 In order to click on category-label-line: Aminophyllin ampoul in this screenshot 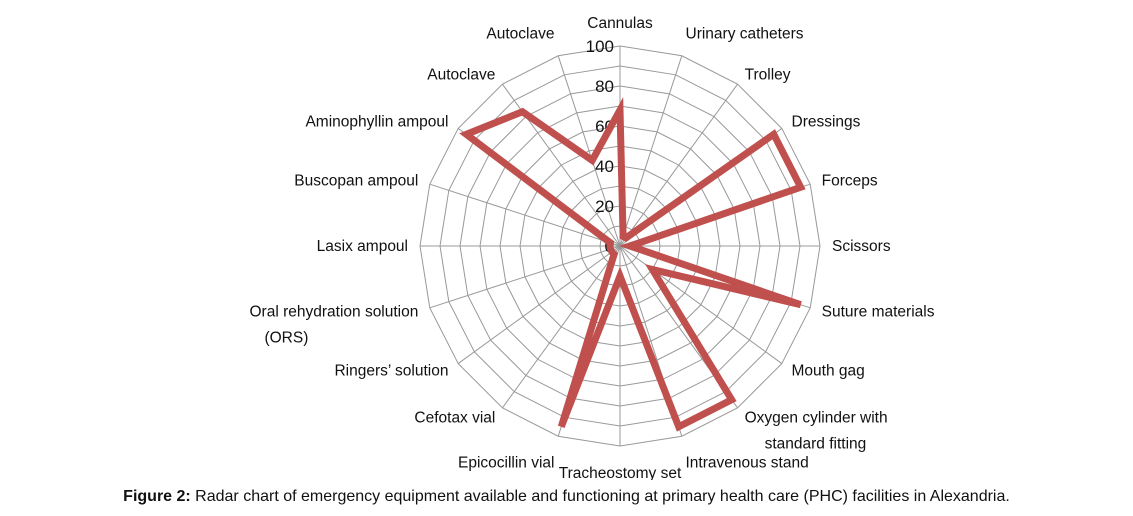, I will do `click(376, 121)`.